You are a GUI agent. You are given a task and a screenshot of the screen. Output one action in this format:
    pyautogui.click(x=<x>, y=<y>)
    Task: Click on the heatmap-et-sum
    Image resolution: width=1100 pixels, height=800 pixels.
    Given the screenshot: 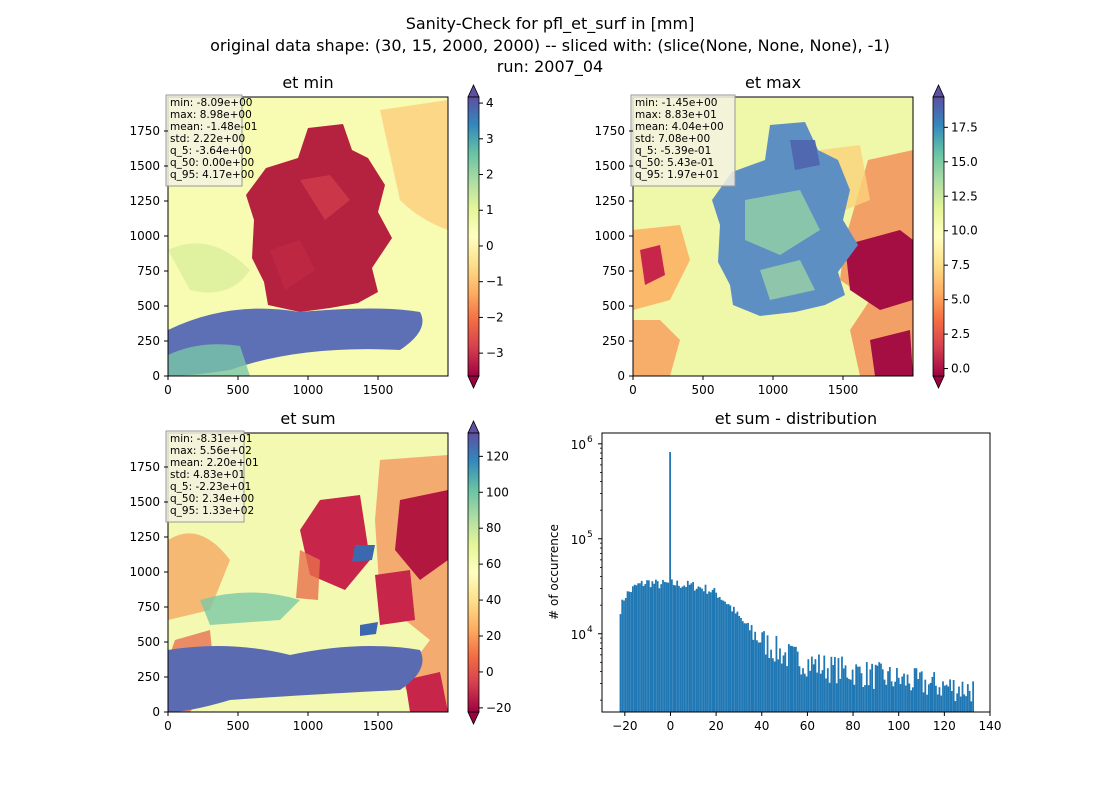 What is the action you would take?
    pyautogui.click(x=308, y=572)
    